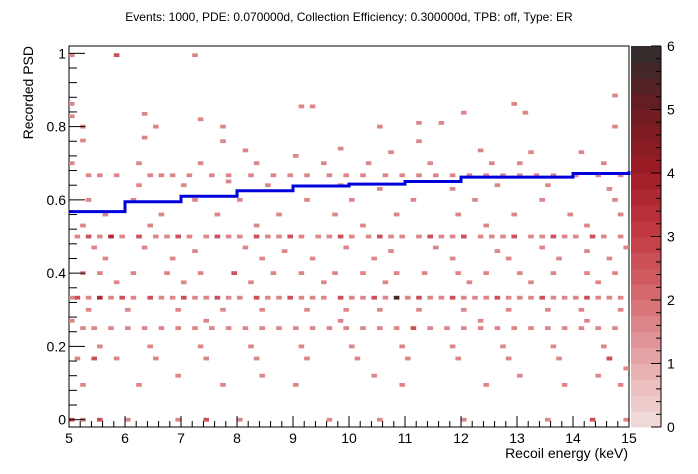 This screenshot has width=698, height=474. Describe the element at coordinates (237, 438) in the screenshot. I see `x-tick-label: 8` at that location.